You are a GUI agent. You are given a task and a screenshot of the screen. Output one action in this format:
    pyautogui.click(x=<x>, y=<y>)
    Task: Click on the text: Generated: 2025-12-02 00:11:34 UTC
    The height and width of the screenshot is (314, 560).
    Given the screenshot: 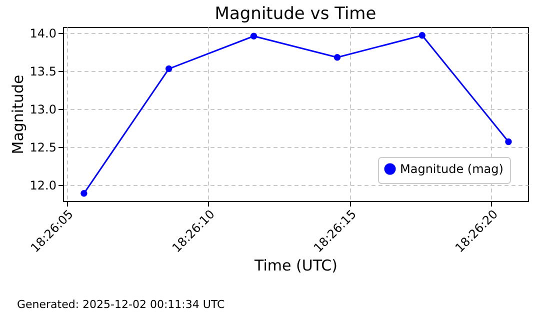 What is the action you would take?
    pyautogui.click(x=121, y=304)
    